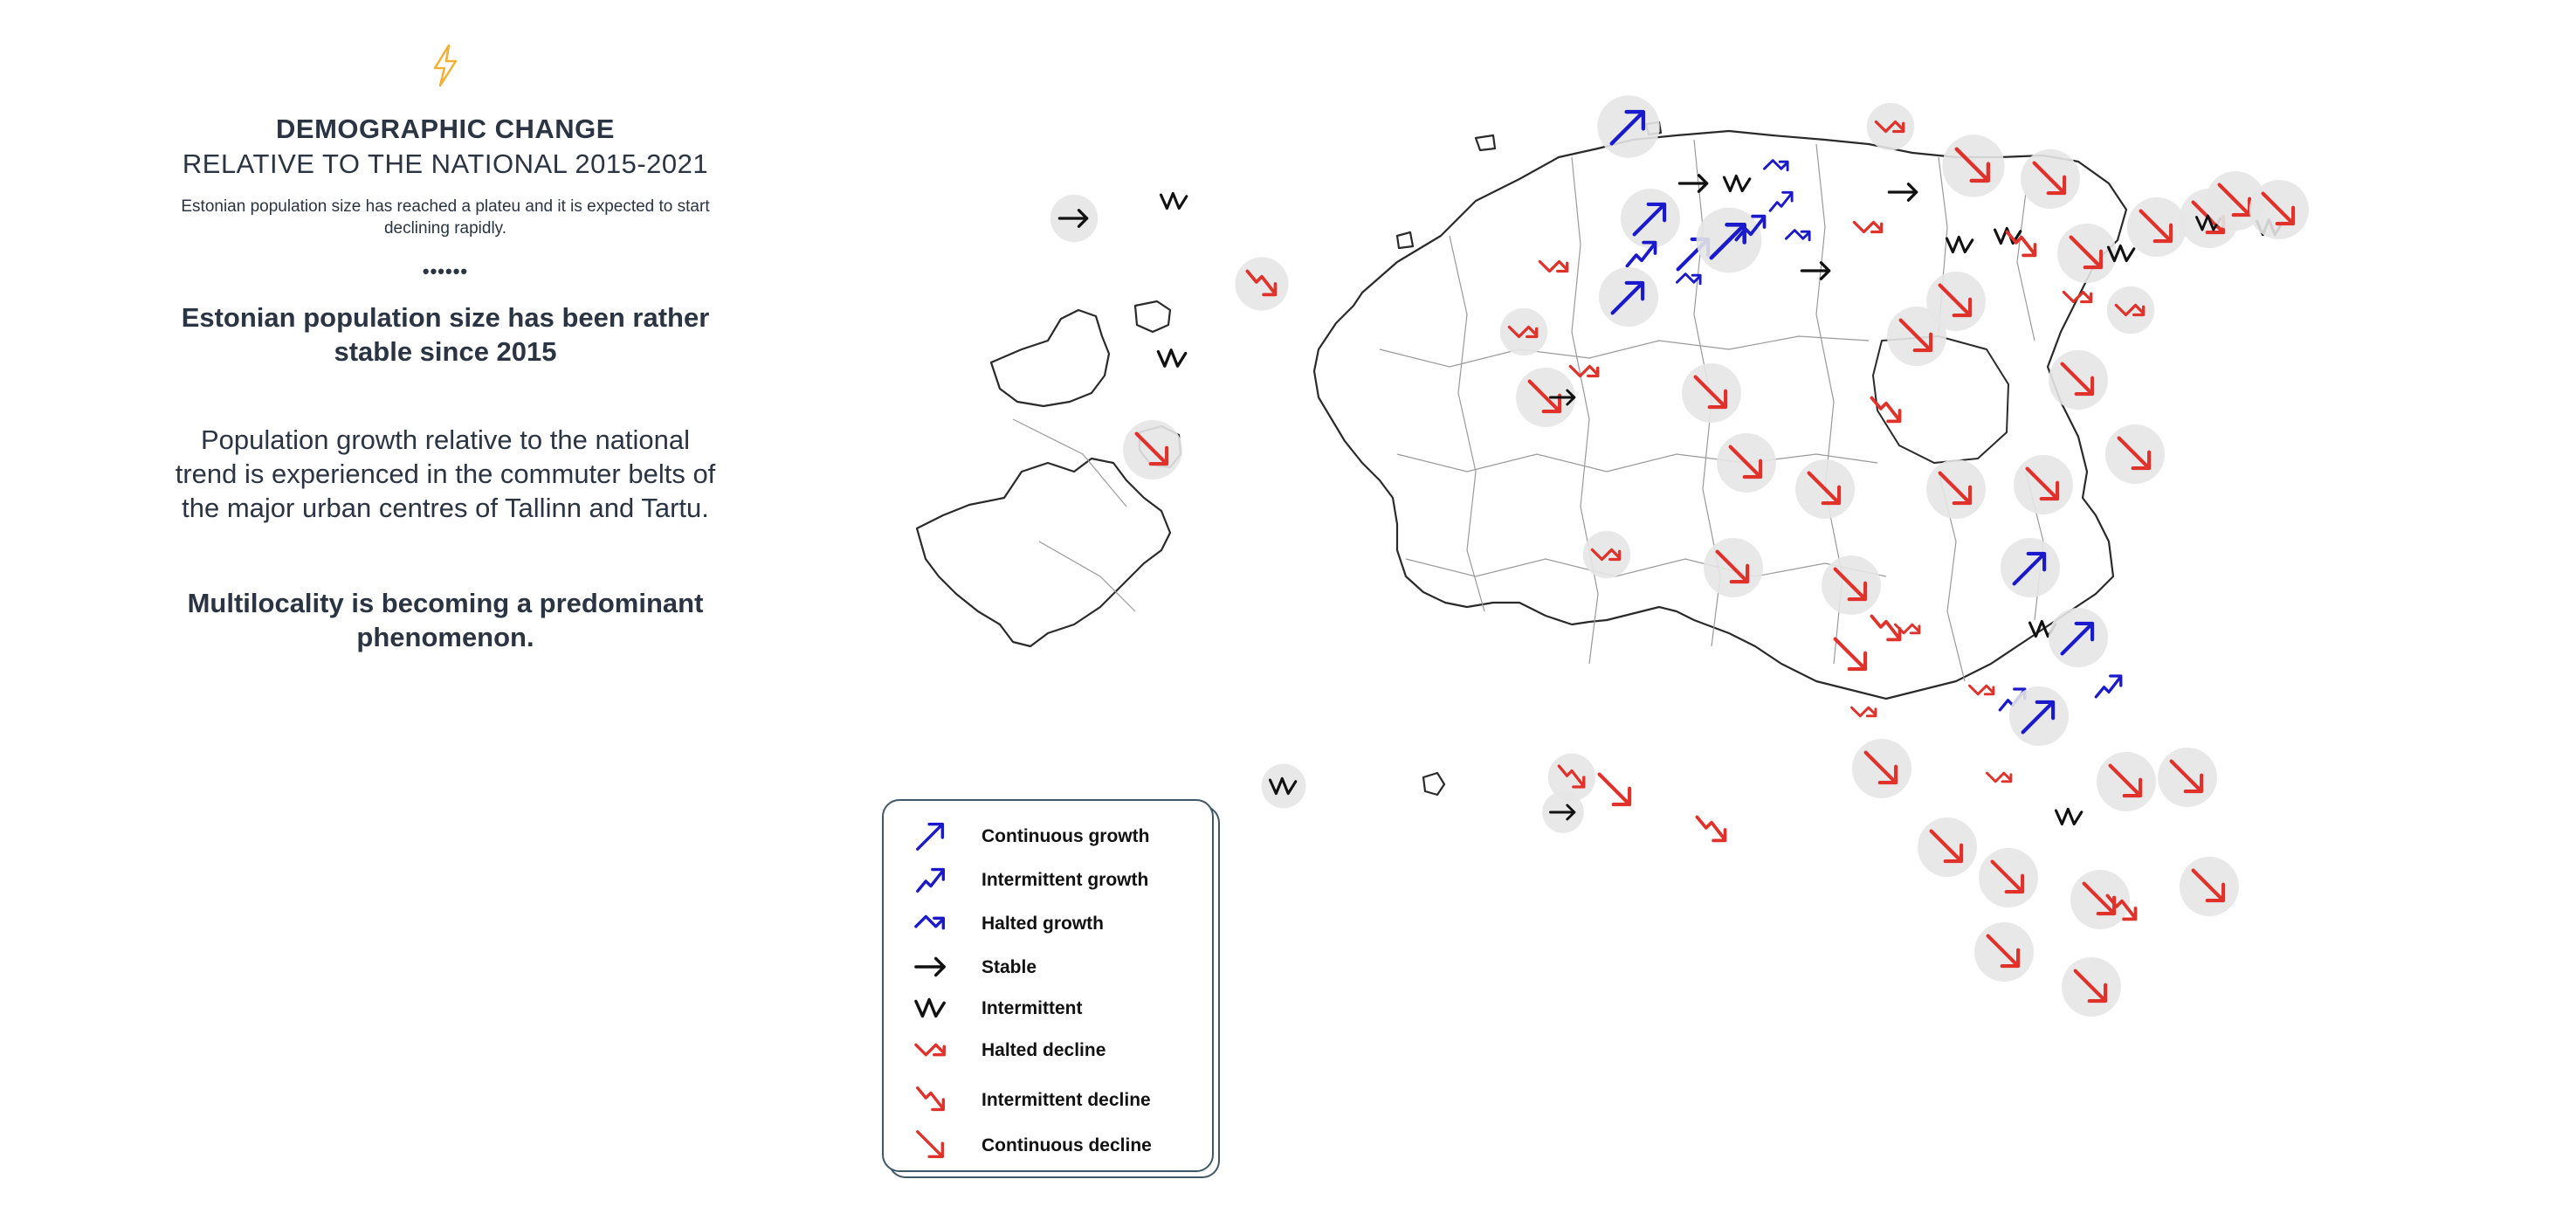  Describe the element at coordinates (930, 1050) in the screenshot. I see `halted-decline-icon` at that location.